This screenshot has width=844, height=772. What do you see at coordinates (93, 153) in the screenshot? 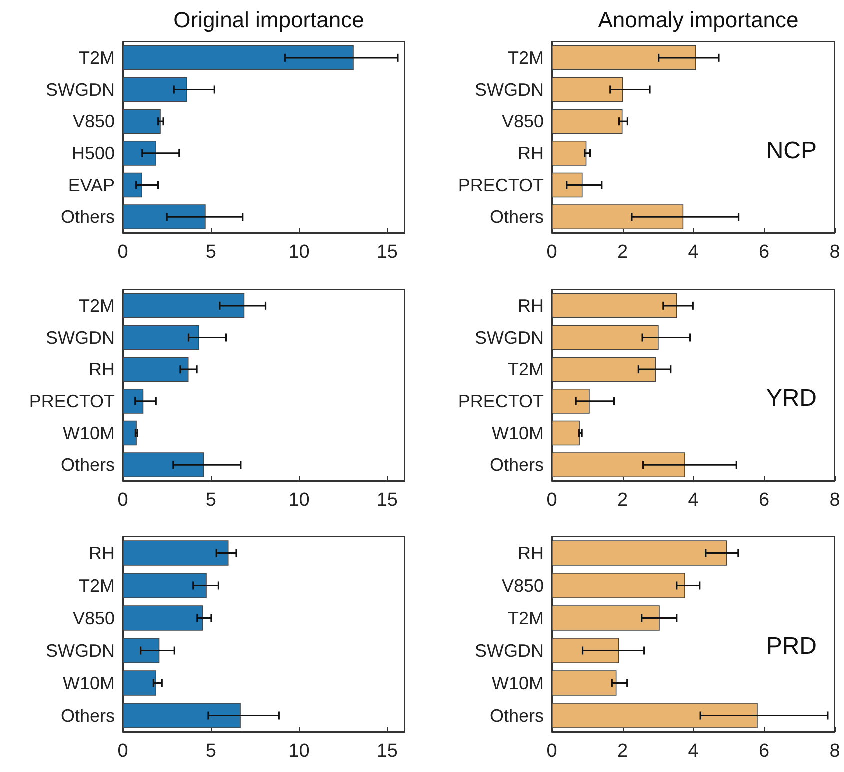
I see `y-tick-label: H500` at bounding box center [93, 153].